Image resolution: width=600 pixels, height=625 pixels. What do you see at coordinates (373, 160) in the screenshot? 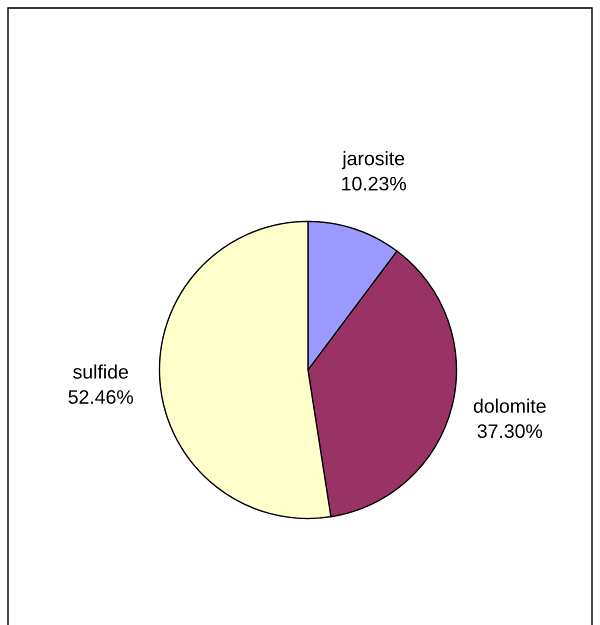
I see `slice-label: jarosite` at bounding box center [373, 160].